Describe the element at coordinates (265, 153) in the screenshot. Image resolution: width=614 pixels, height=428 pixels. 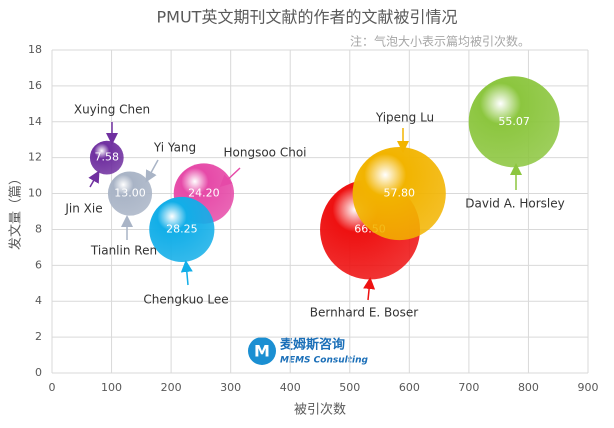
I see `annotation: Hongsoo Choi` at that location.